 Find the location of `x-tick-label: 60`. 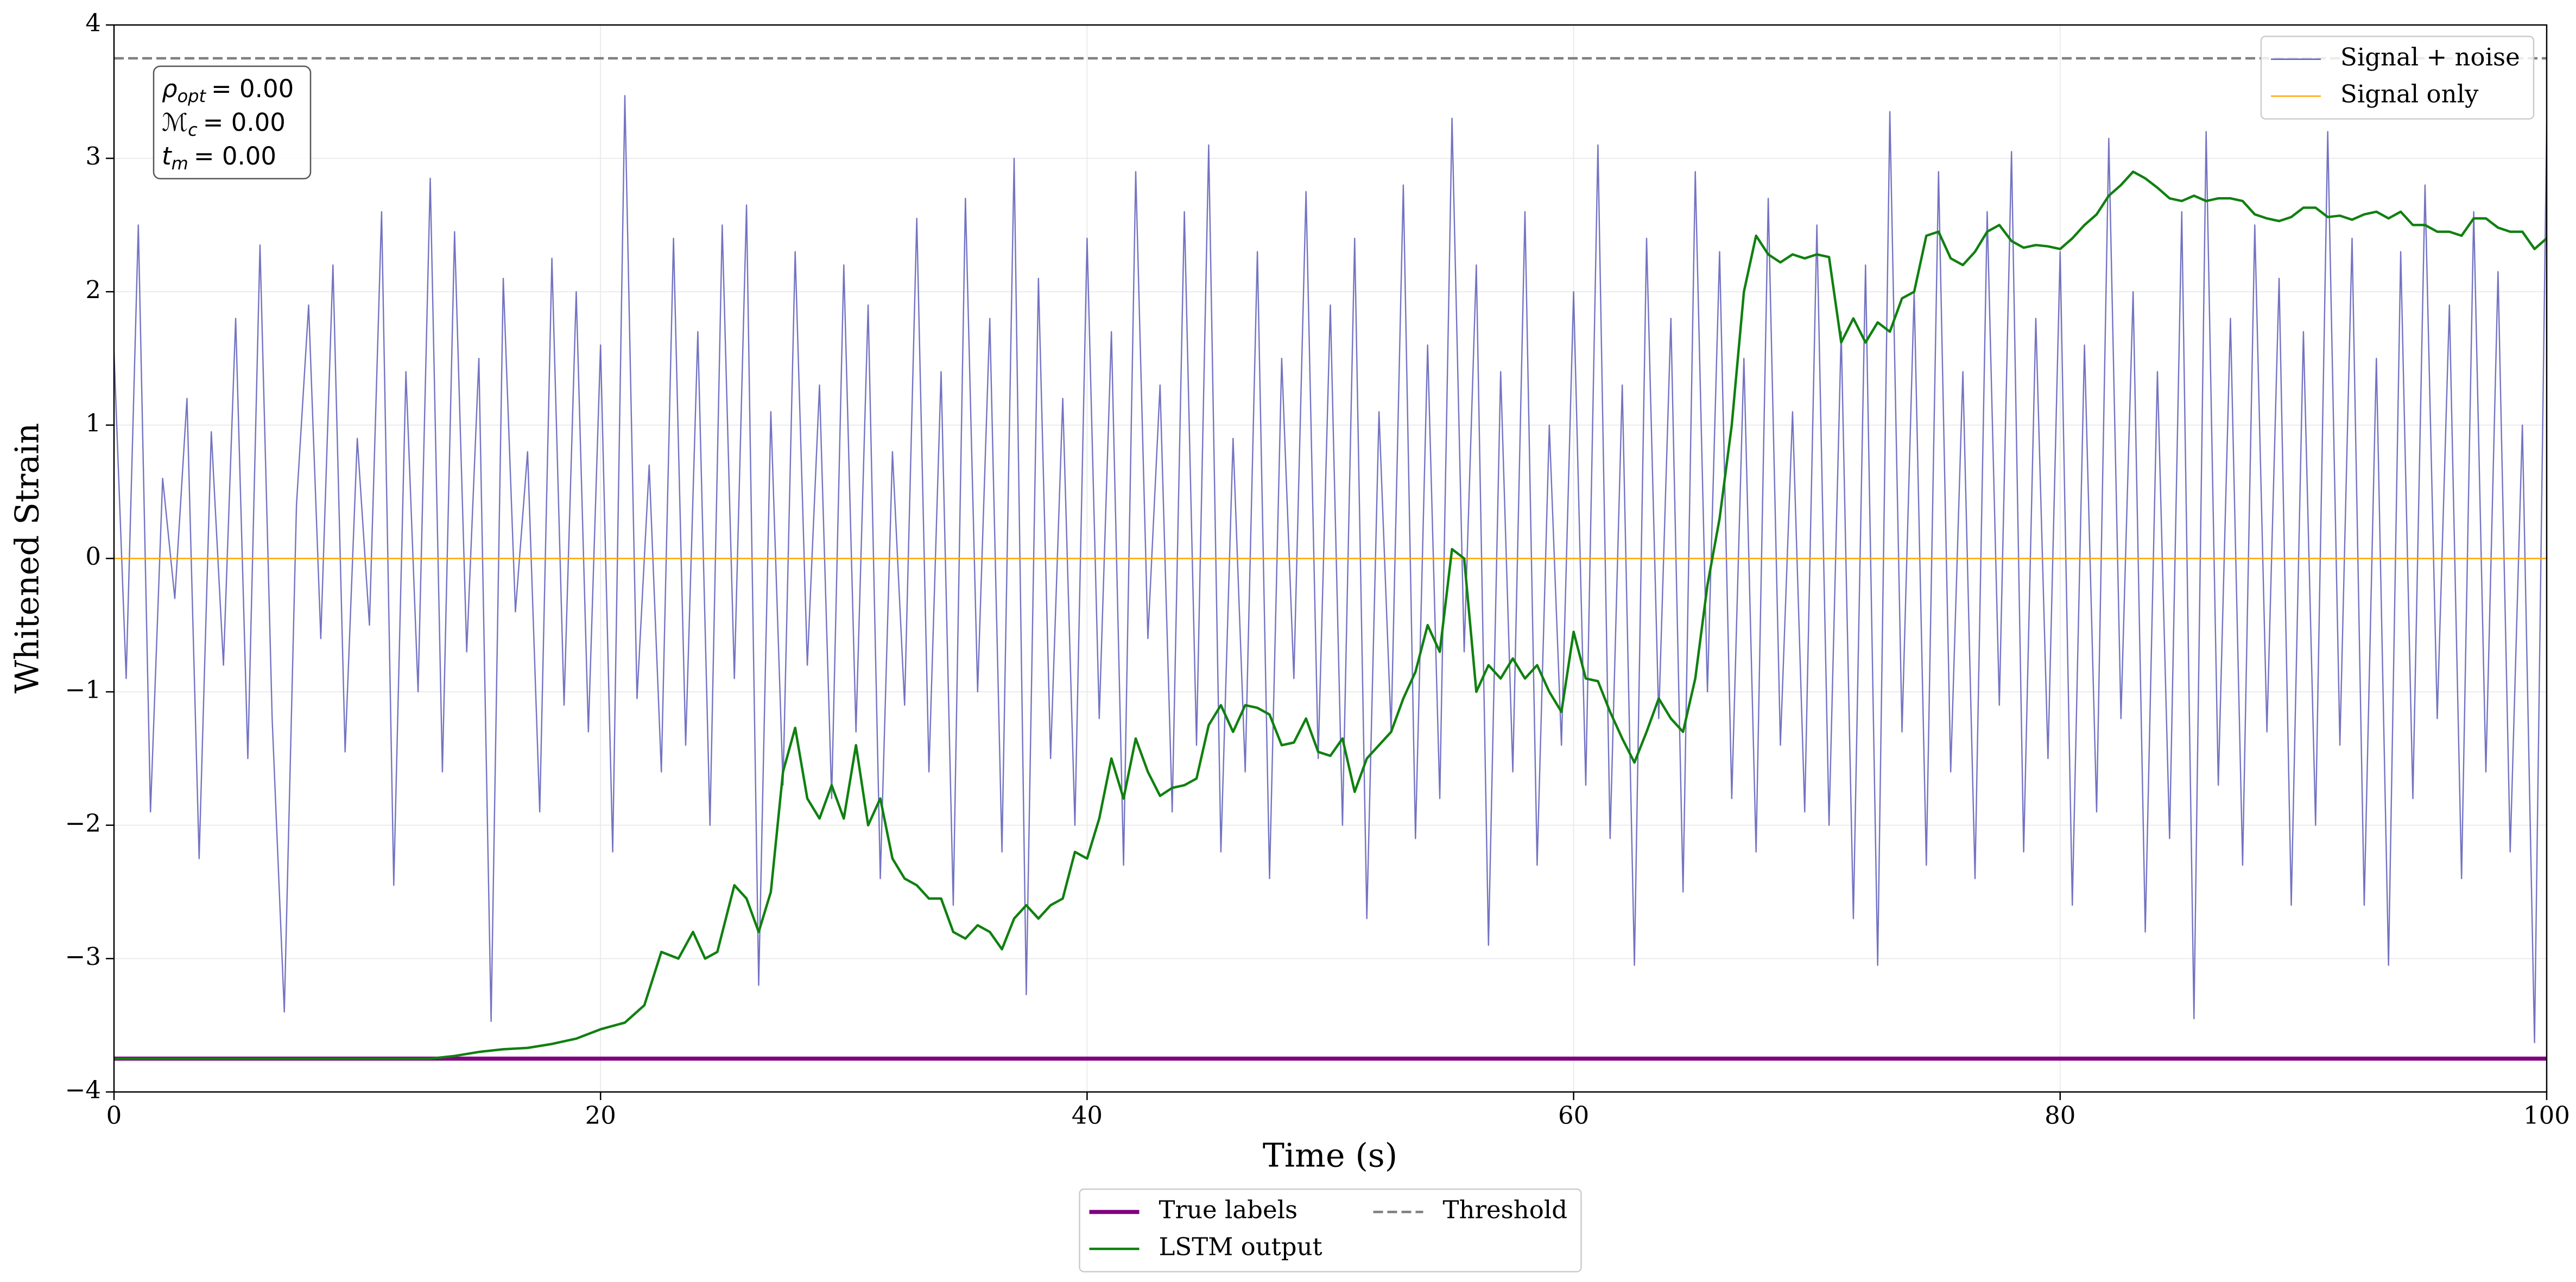

x-tick-label: 60 is located at coordinates (1573, 1115).